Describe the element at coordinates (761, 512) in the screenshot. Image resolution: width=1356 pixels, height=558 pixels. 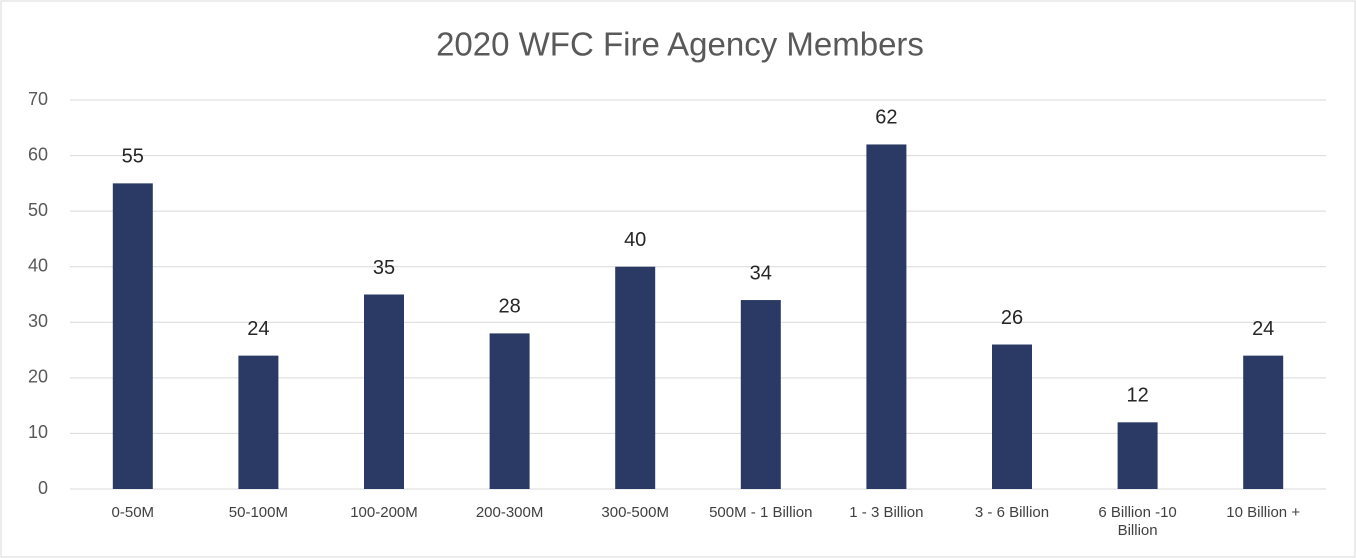
I see `x-tick-label: 500M - 1 Billion` at that location.